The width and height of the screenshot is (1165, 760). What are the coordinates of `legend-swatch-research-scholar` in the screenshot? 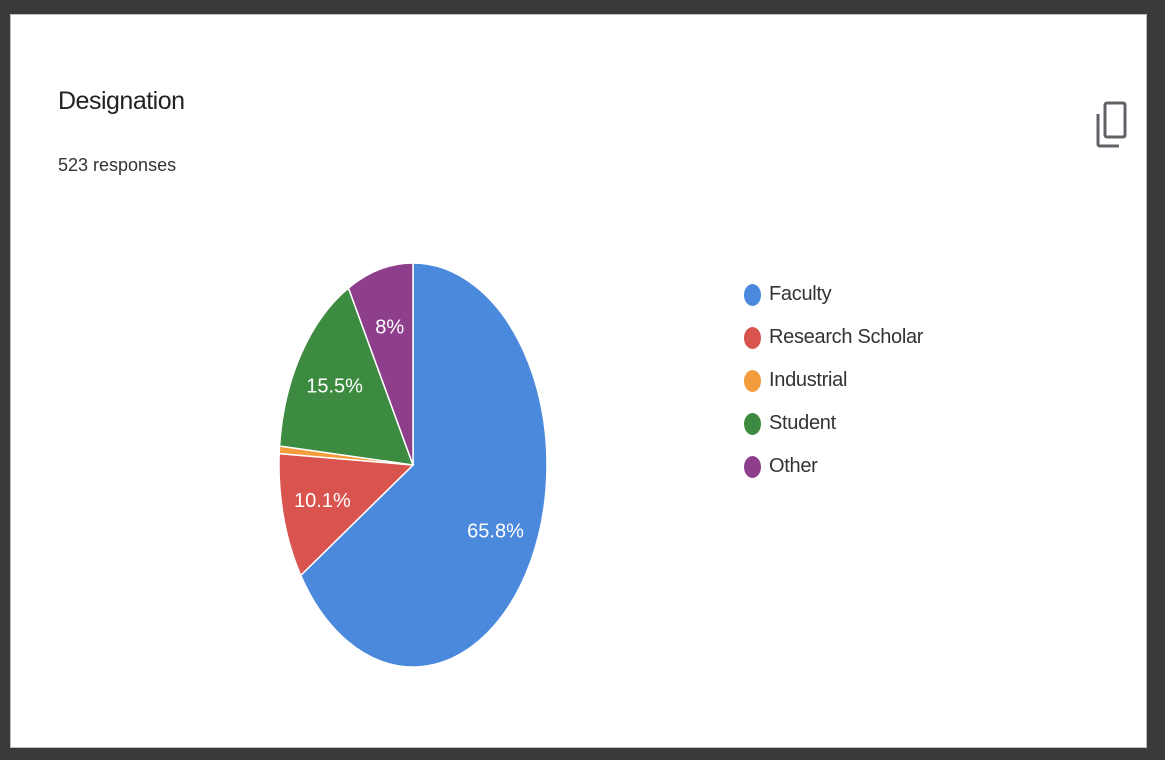 It's located at (752, 337).